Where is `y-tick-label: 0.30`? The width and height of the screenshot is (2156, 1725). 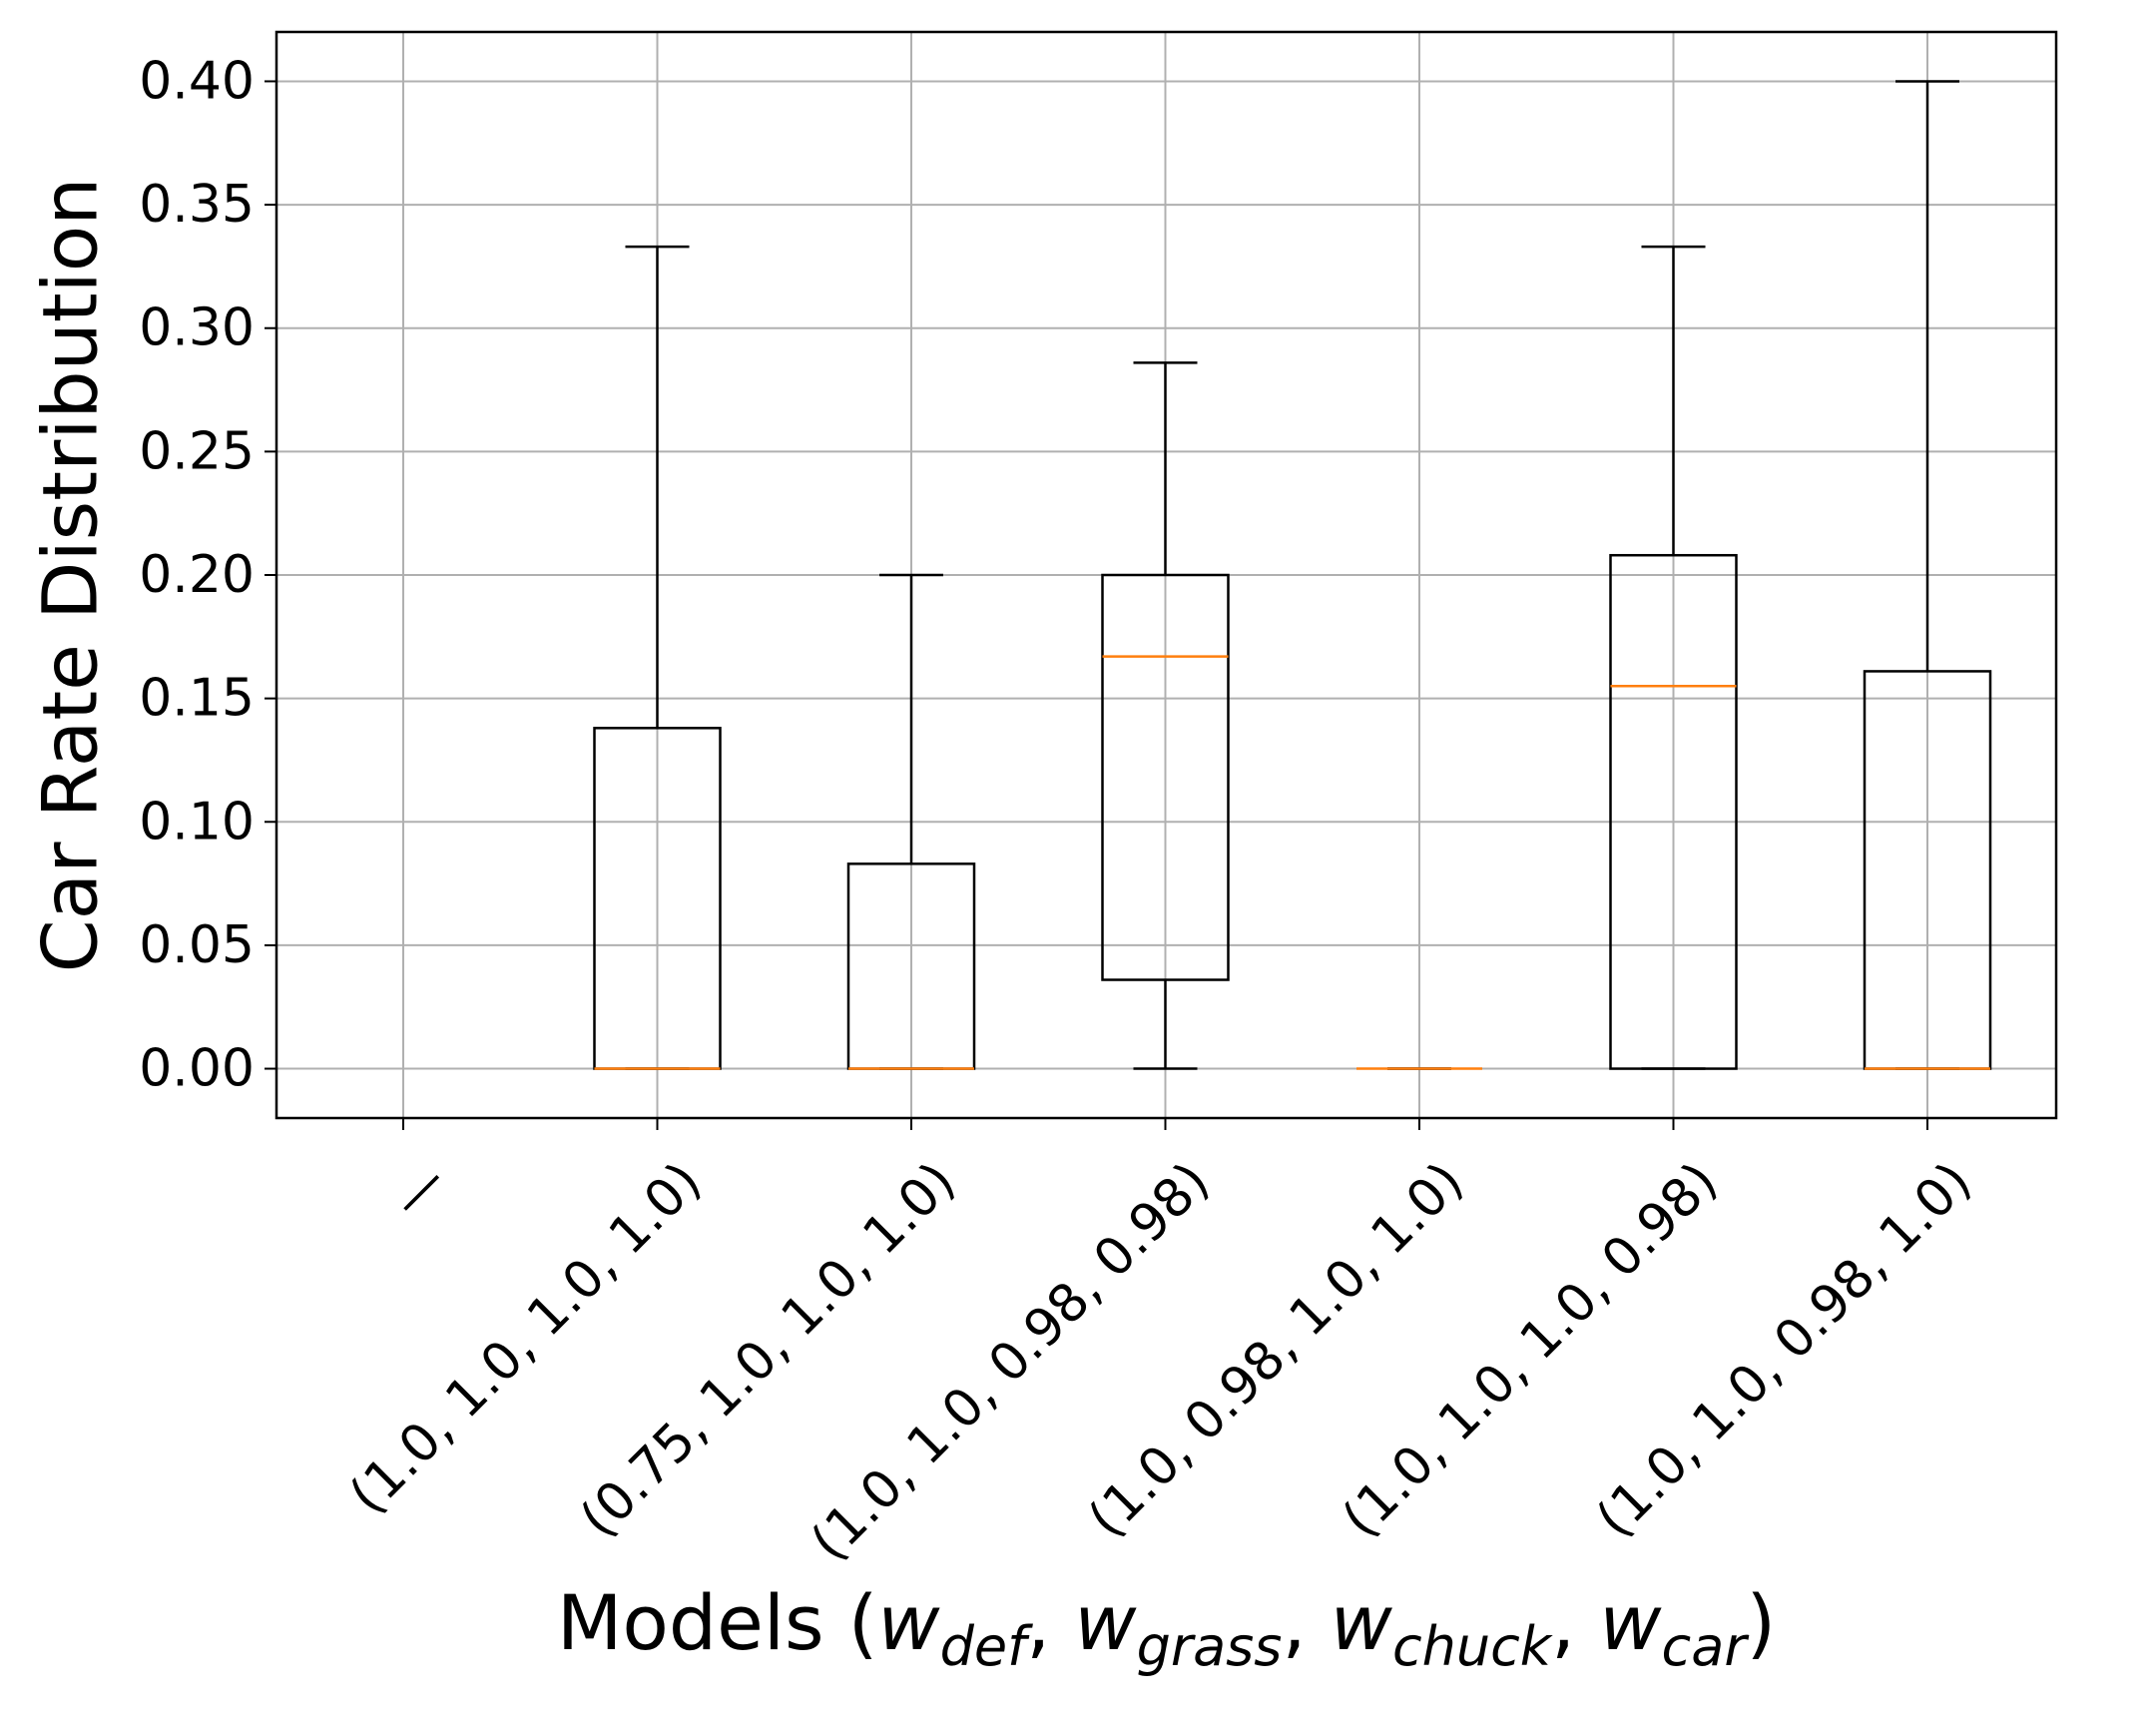 y-tick-label: 0.30 is located at coordinates (197, 328).